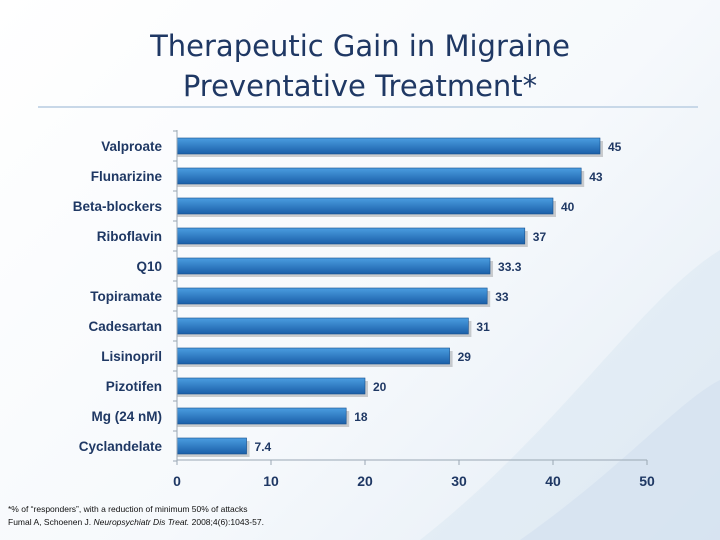 The width and height of the screenshot is (720, 540). Describe the element at coordinates (129, 236) in the screenshot. I see `category-label: Riboflavin` at that location.